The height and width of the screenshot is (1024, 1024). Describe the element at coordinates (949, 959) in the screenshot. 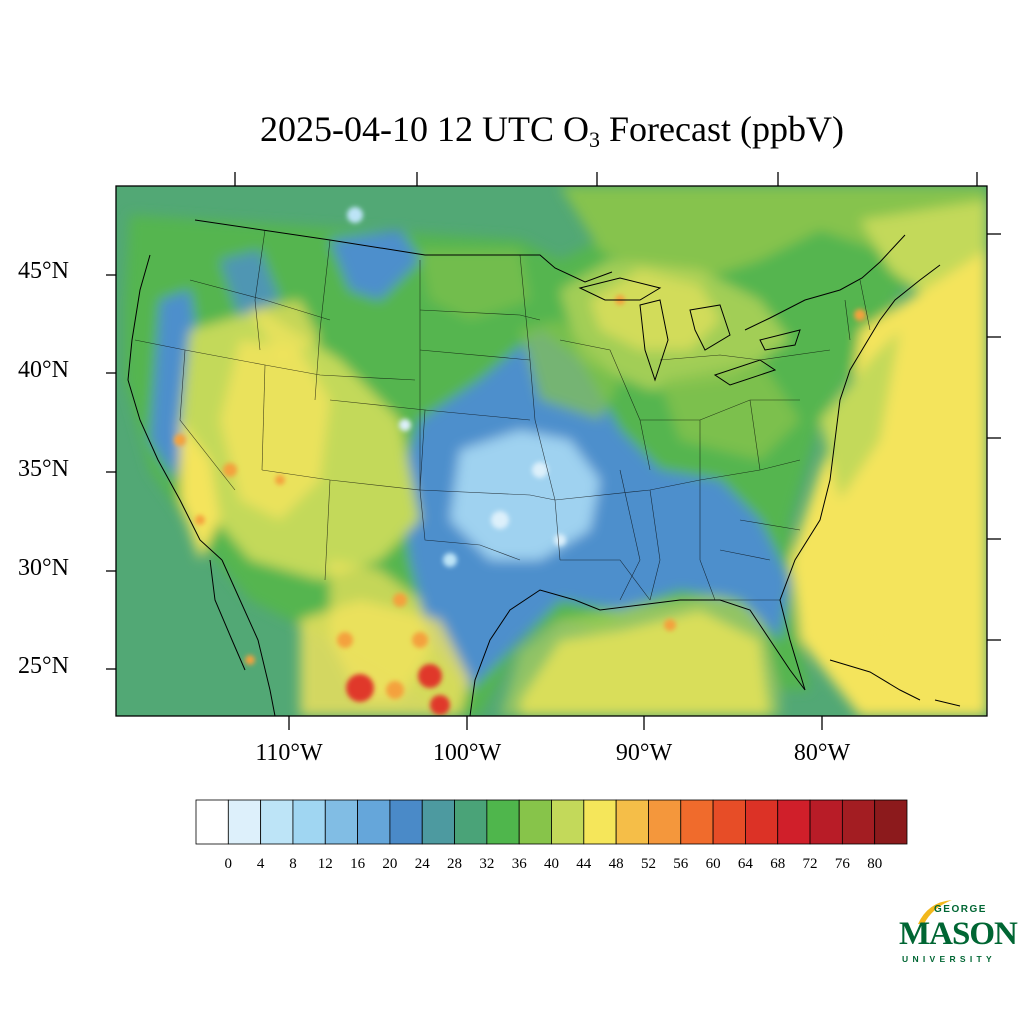

I see `logo-university: UNIVERSITY` at that location.